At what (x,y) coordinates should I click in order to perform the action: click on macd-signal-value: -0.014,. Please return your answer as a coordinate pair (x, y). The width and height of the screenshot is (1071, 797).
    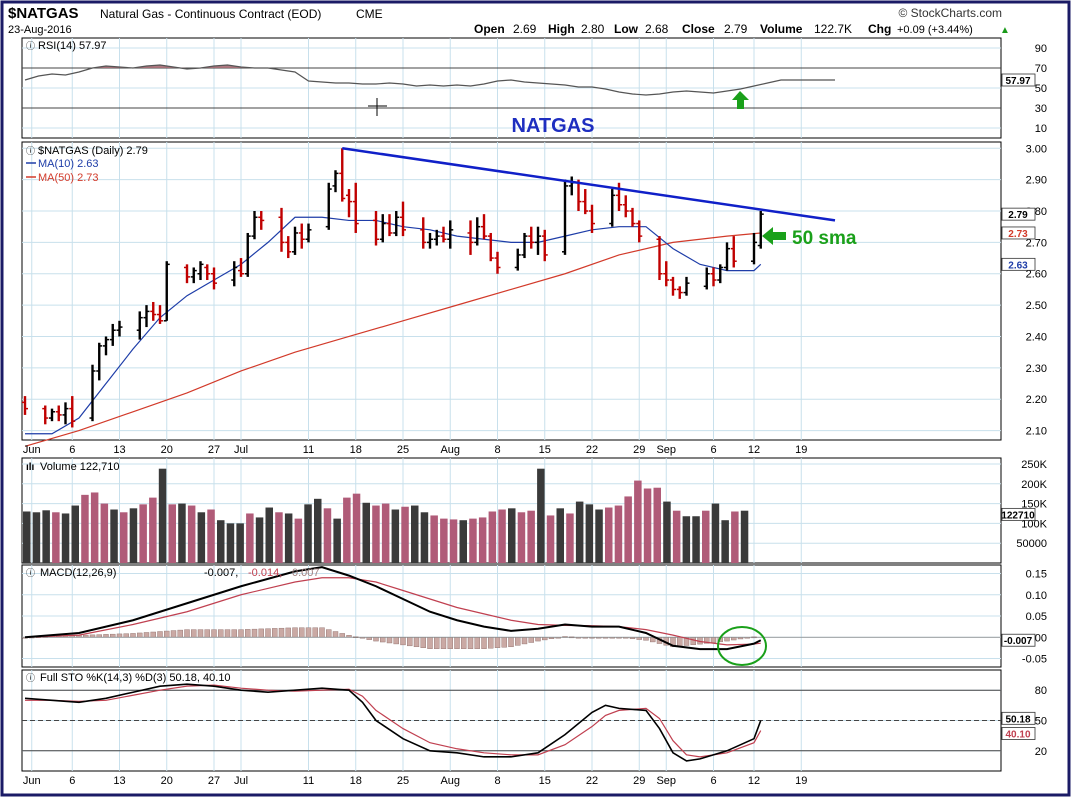
    Looking at the image, I should click on (265, 573).